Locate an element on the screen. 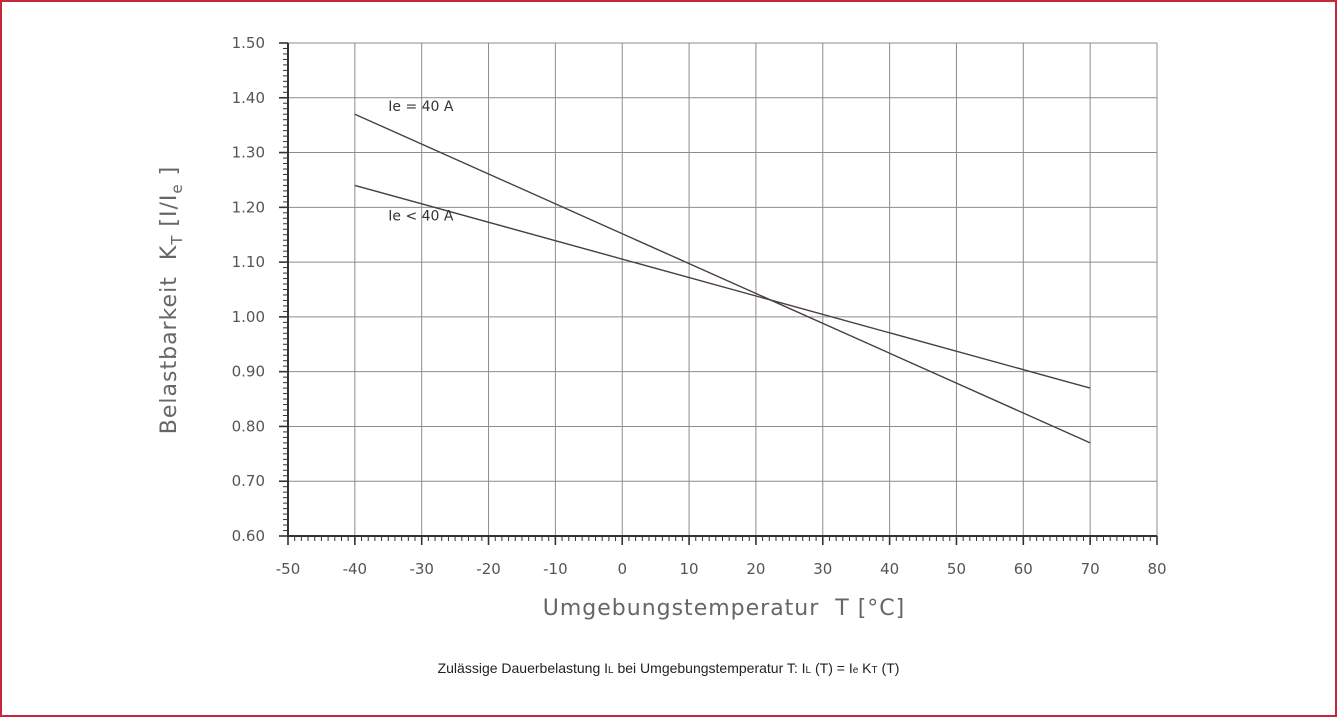 Image resolution: width=1337 pixels, height=717 pixels. caption-sub: e is located at coordinates (855, 670).